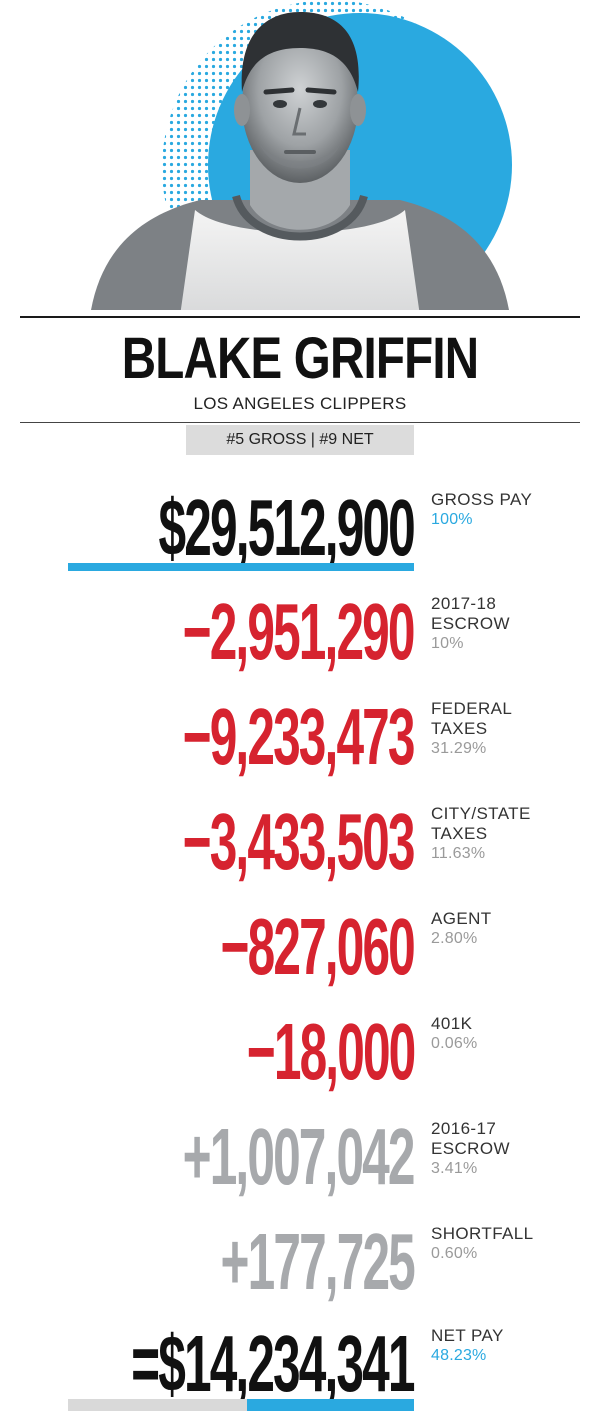 Image resolution: width=600 pixels, height=1422 pixels. What do you see at coordinates (452, 1023) in the screenshot?
I see `row-label-line1: 401K` at bounding box center [452, 1023].